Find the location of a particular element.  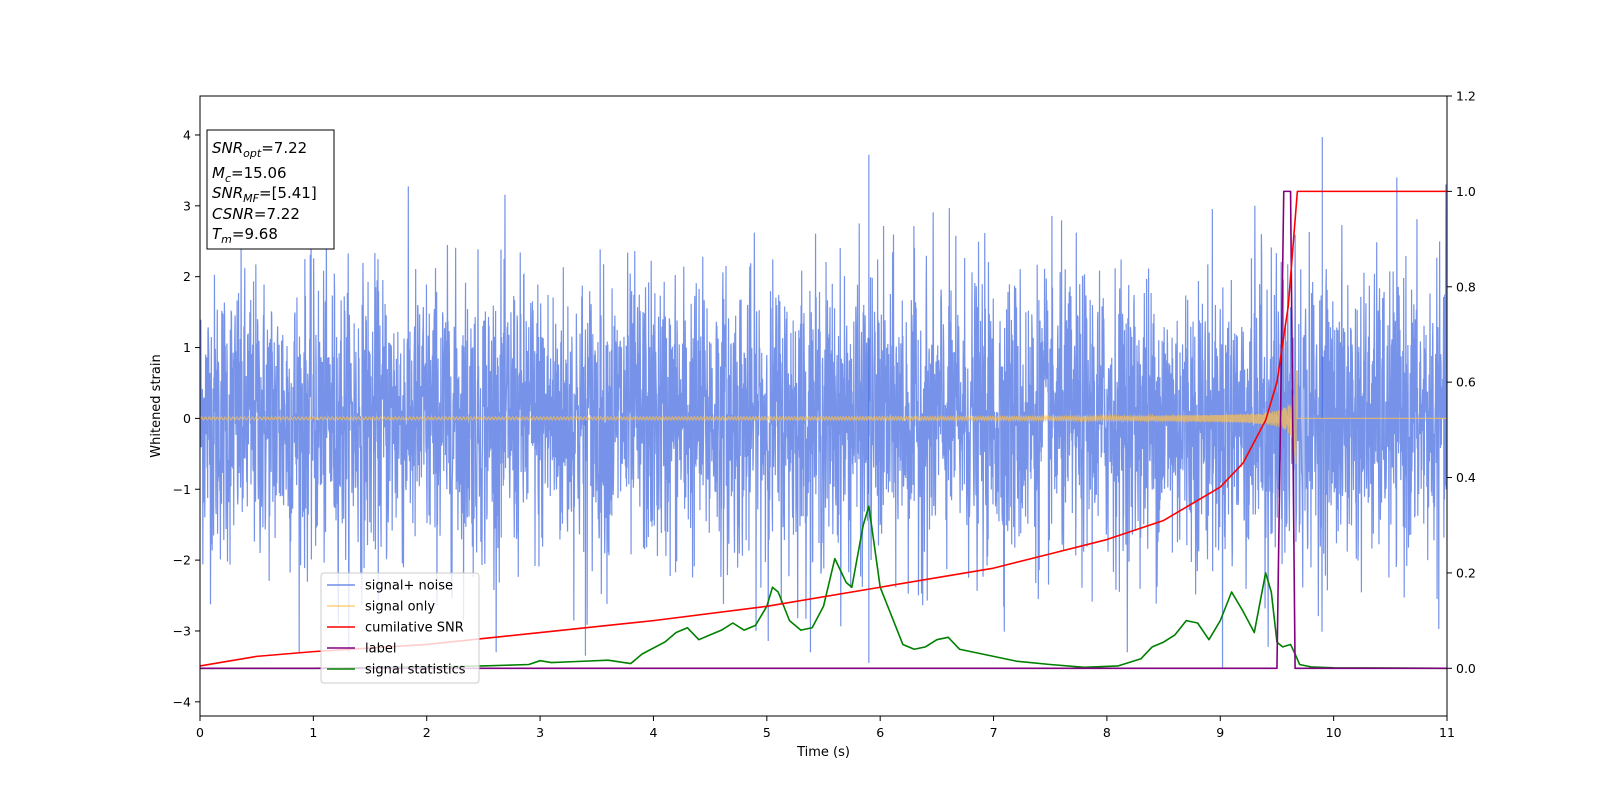

x-tick-label: 1 is located at coordinates (313, 732).